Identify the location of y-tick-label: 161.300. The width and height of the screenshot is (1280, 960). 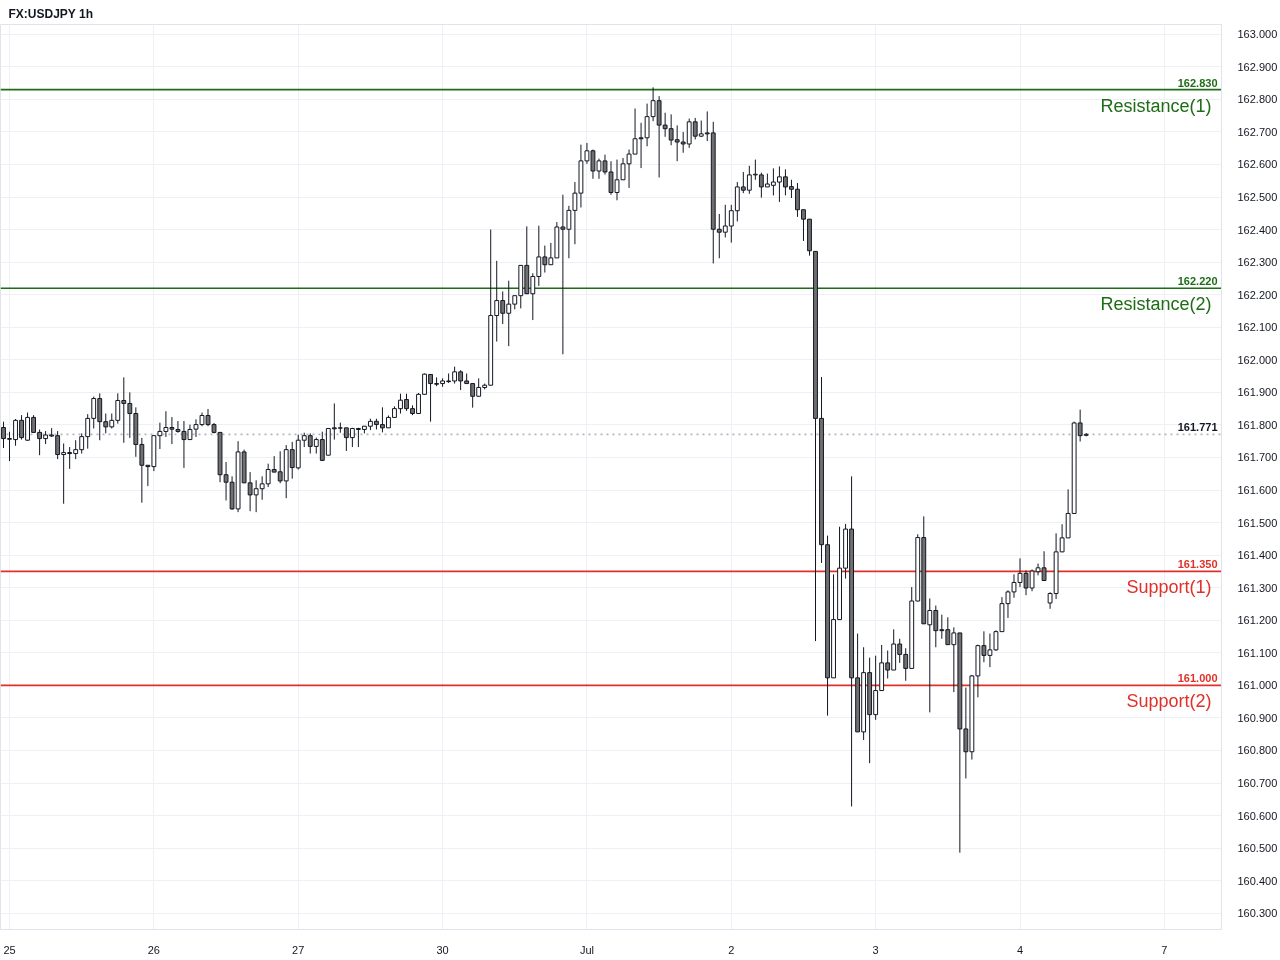
(1257, 587).